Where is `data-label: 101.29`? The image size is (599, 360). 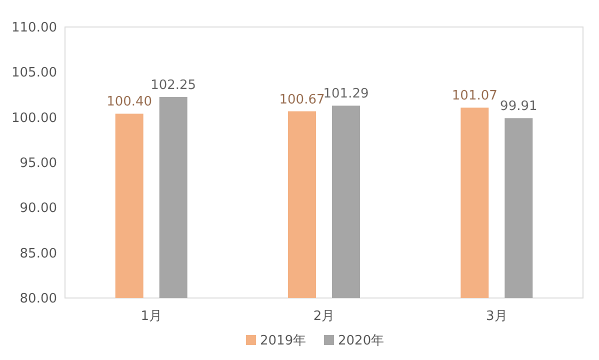
data-label: 101.29 is located at coordinates (346, 94).